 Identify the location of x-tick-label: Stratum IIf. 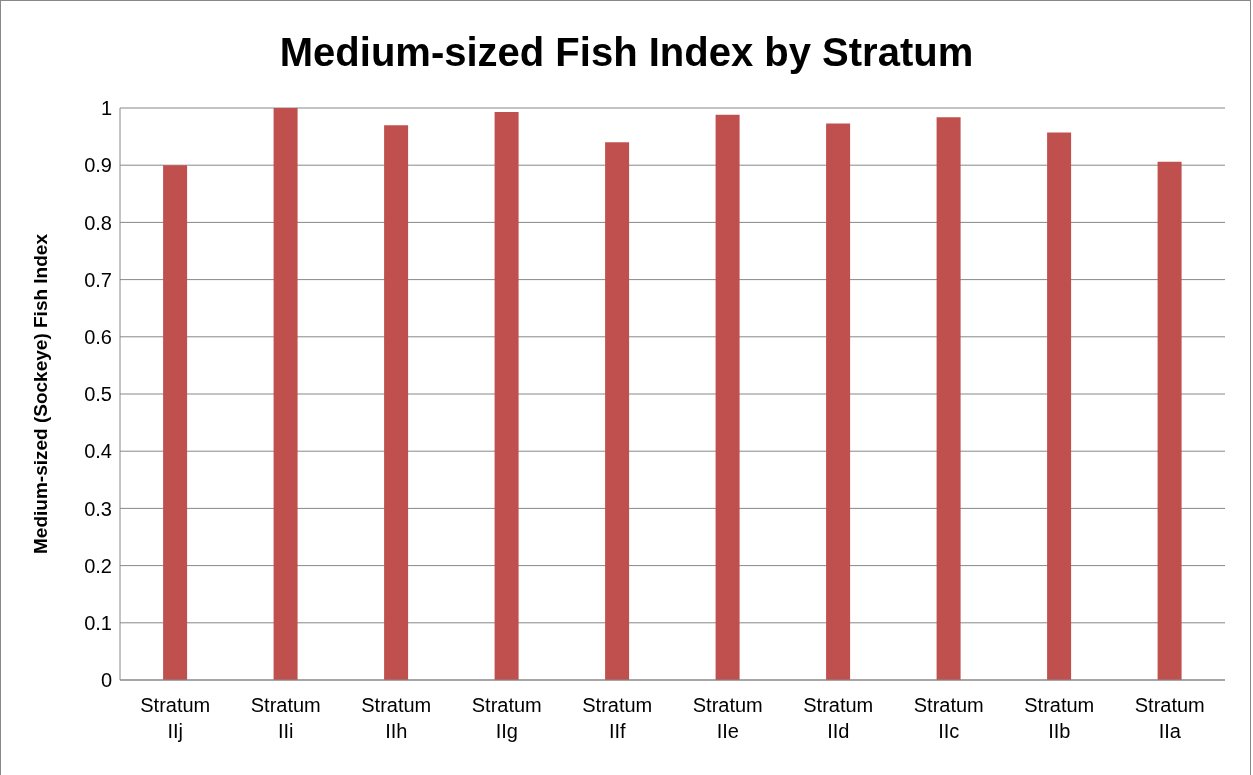
(617, 718).